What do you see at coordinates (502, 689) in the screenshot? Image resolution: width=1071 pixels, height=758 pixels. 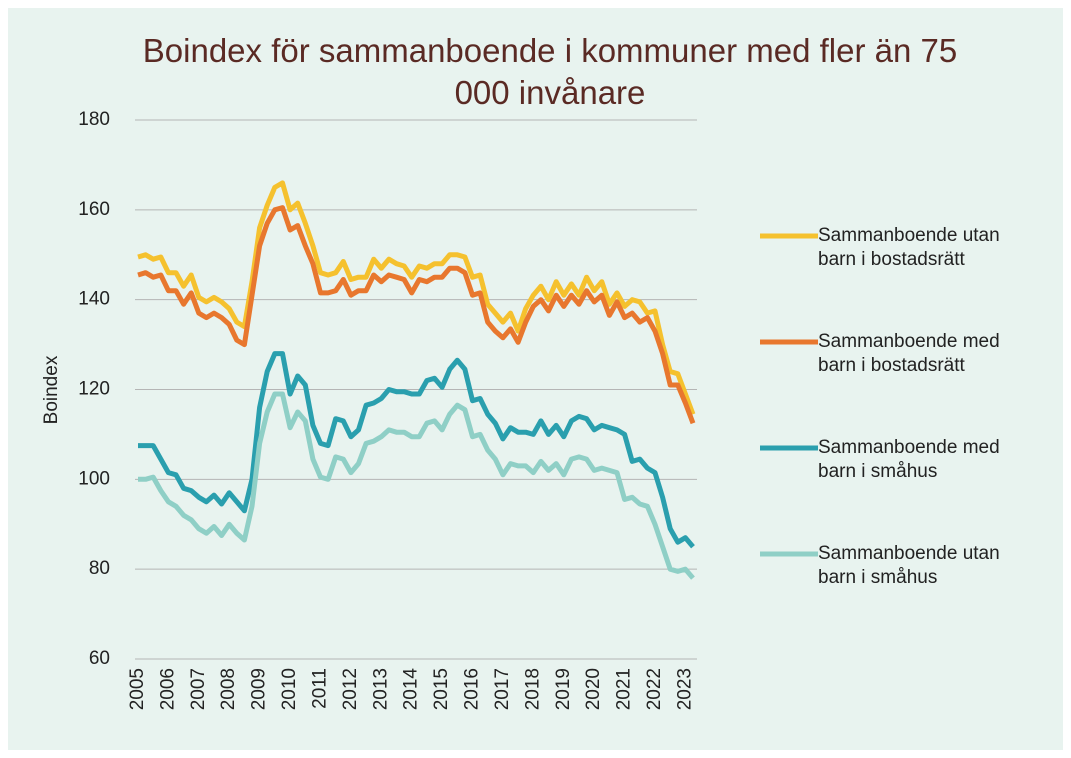 I see `x-tick-label: 2017` at bounding box center [502, 689].